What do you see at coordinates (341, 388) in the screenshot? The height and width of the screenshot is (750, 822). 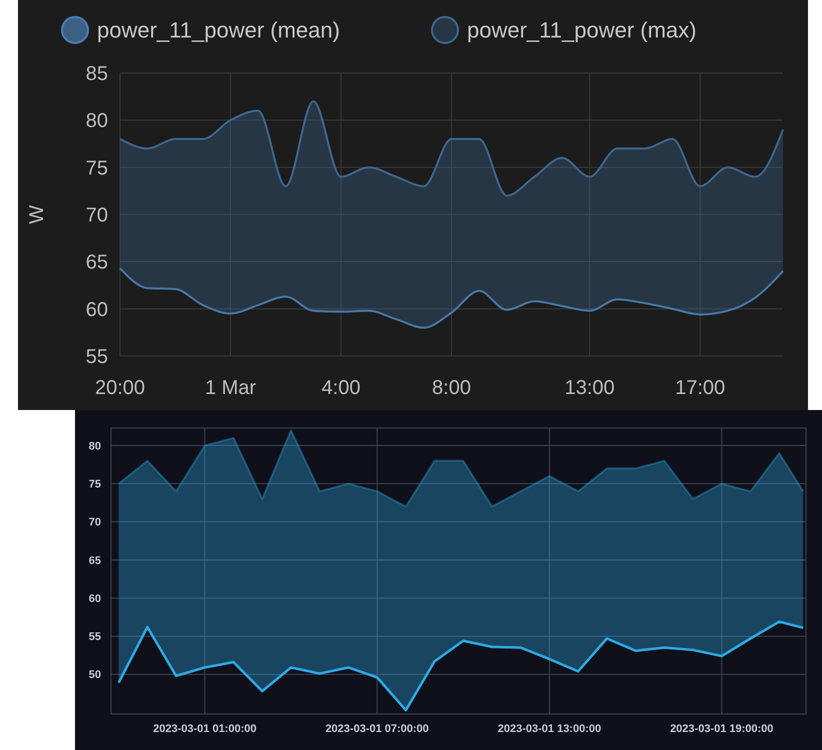 I see `x-tick-label: 4:00` at bounding box center [341, 388].